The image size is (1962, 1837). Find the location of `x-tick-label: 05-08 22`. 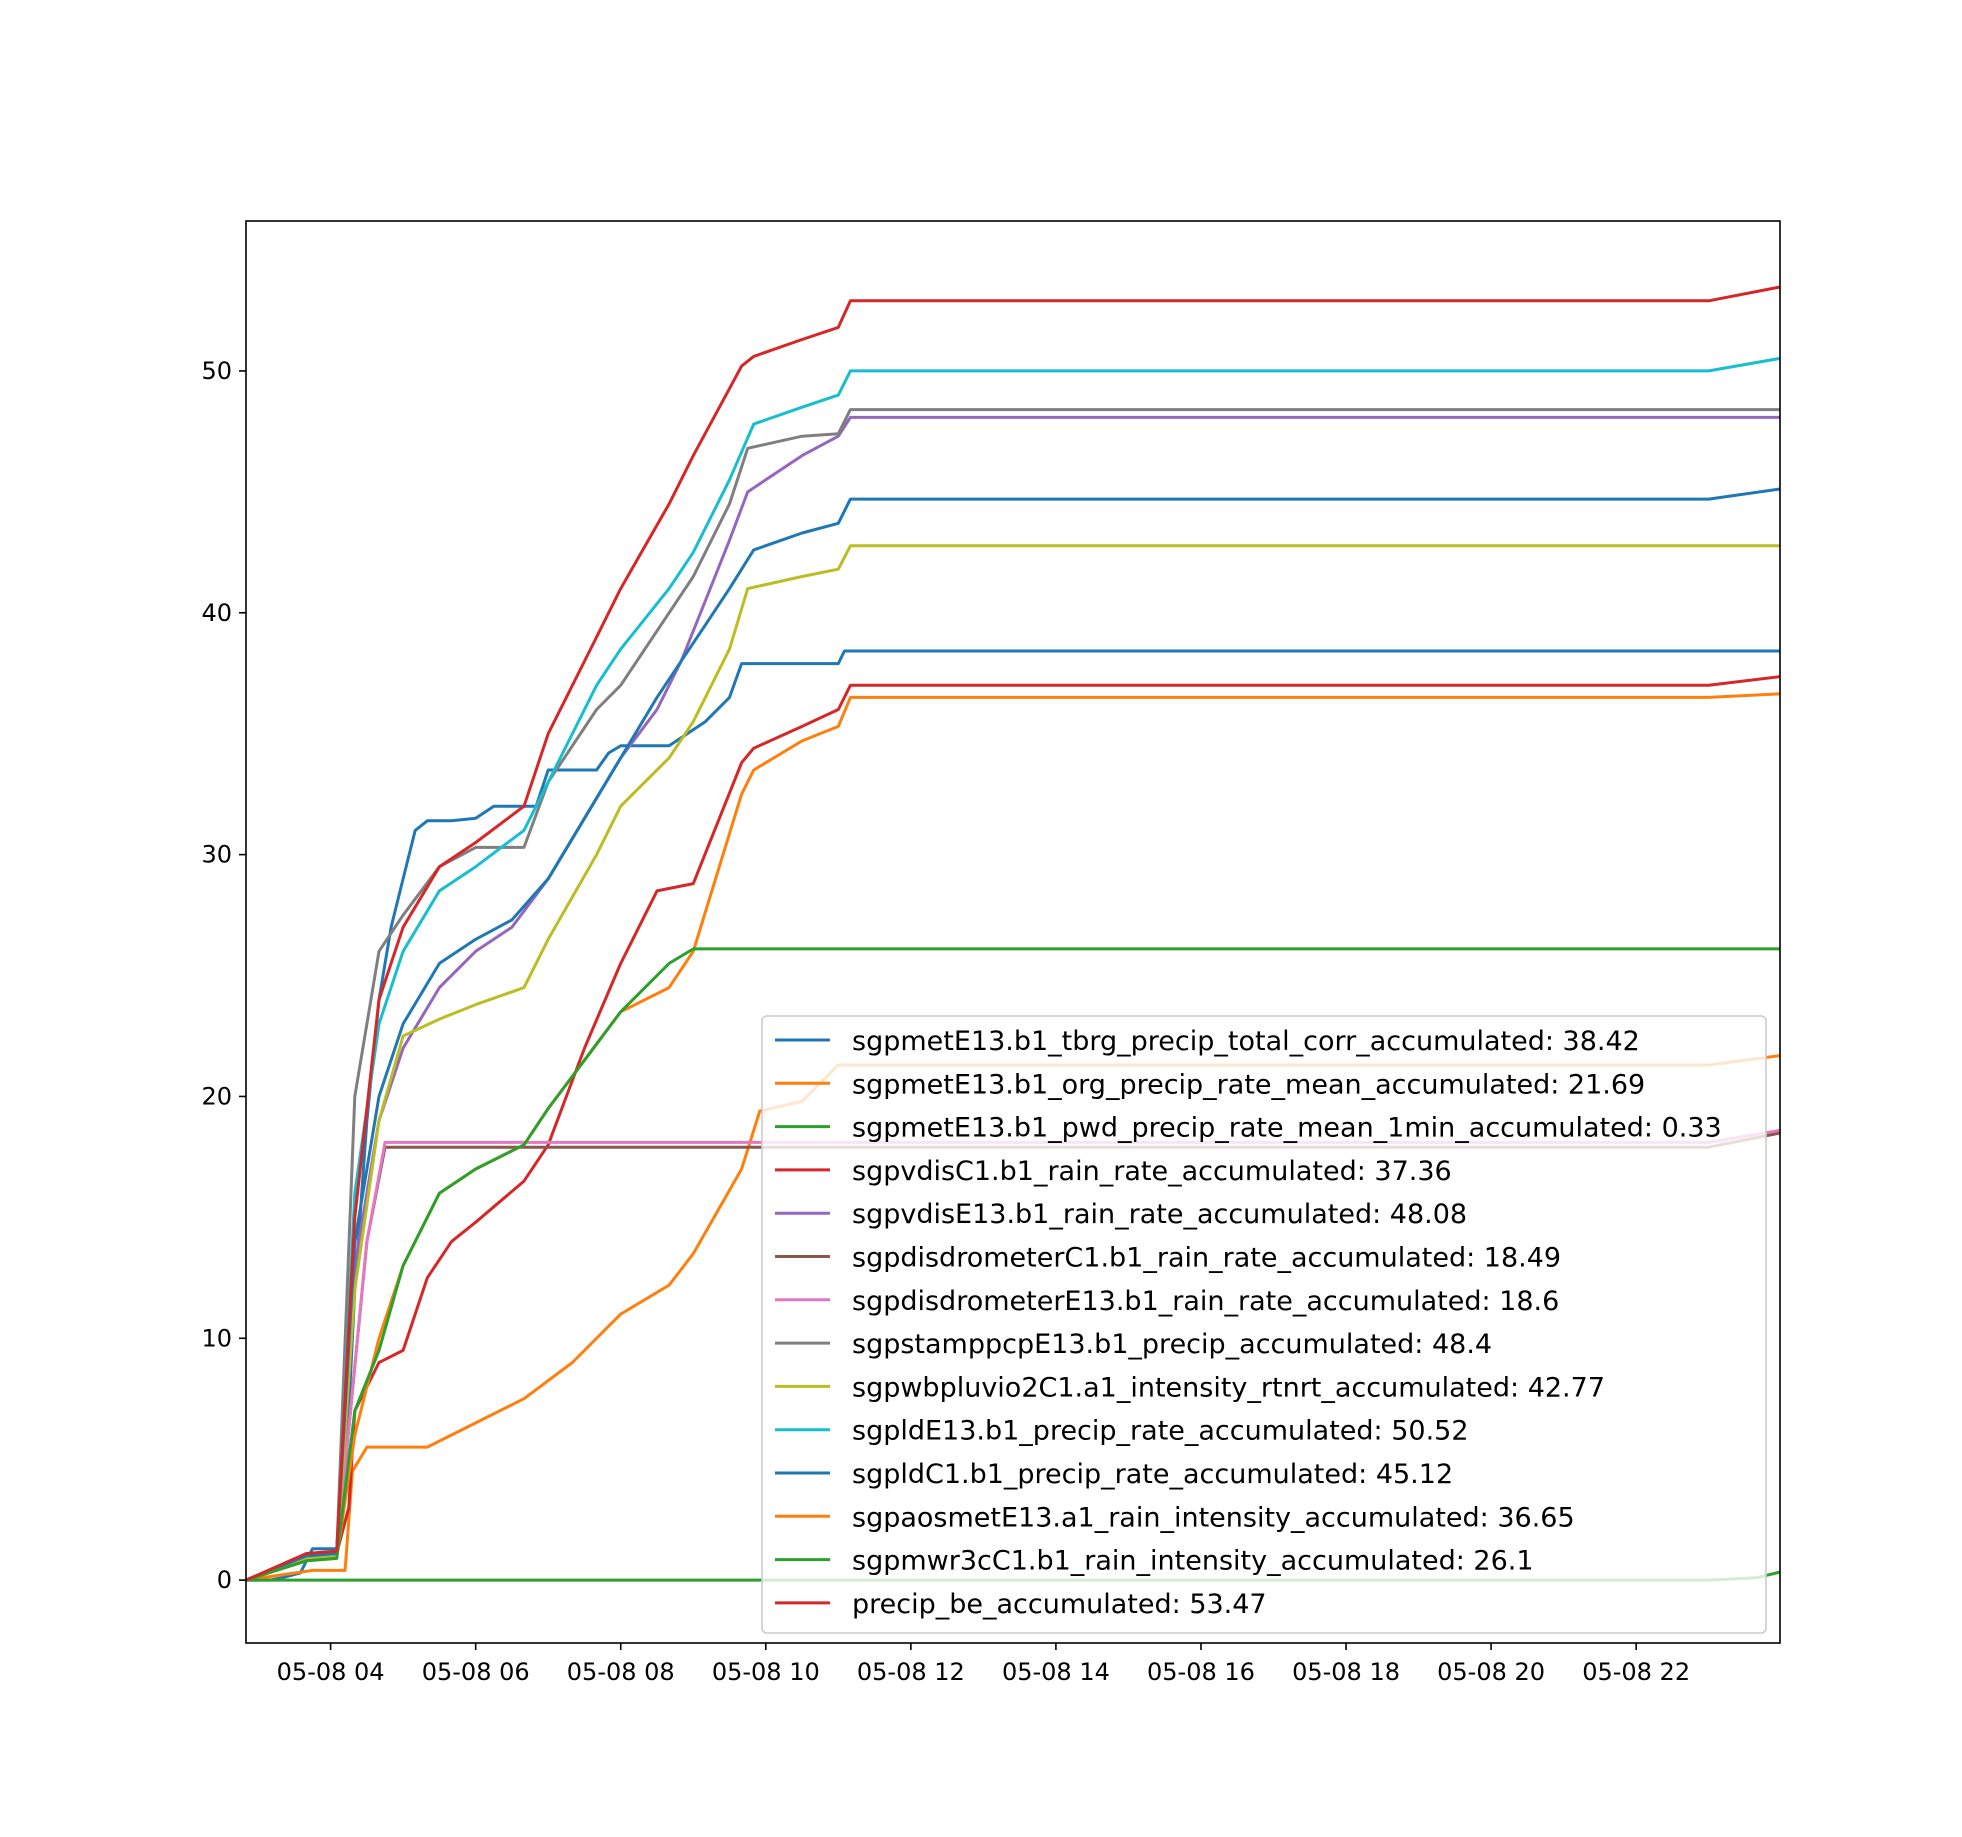

x-tick-label: 05-08 22 is located at coordinates (1636, 1672).